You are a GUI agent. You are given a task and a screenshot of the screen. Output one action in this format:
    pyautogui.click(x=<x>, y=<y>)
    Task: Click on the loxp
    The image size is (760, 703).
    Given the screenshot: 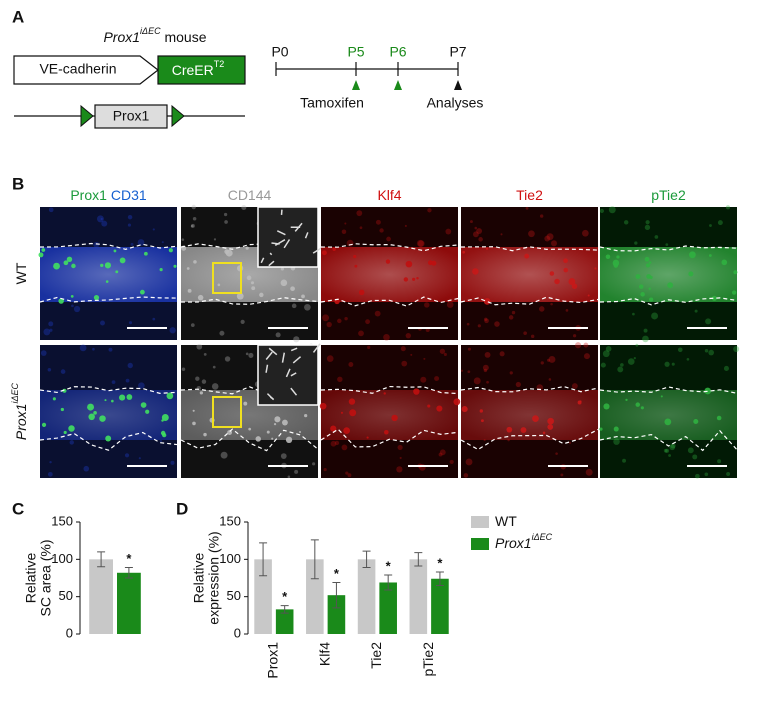 What is the action you would take?
    pyautogui.click(x=87, y=116)
    